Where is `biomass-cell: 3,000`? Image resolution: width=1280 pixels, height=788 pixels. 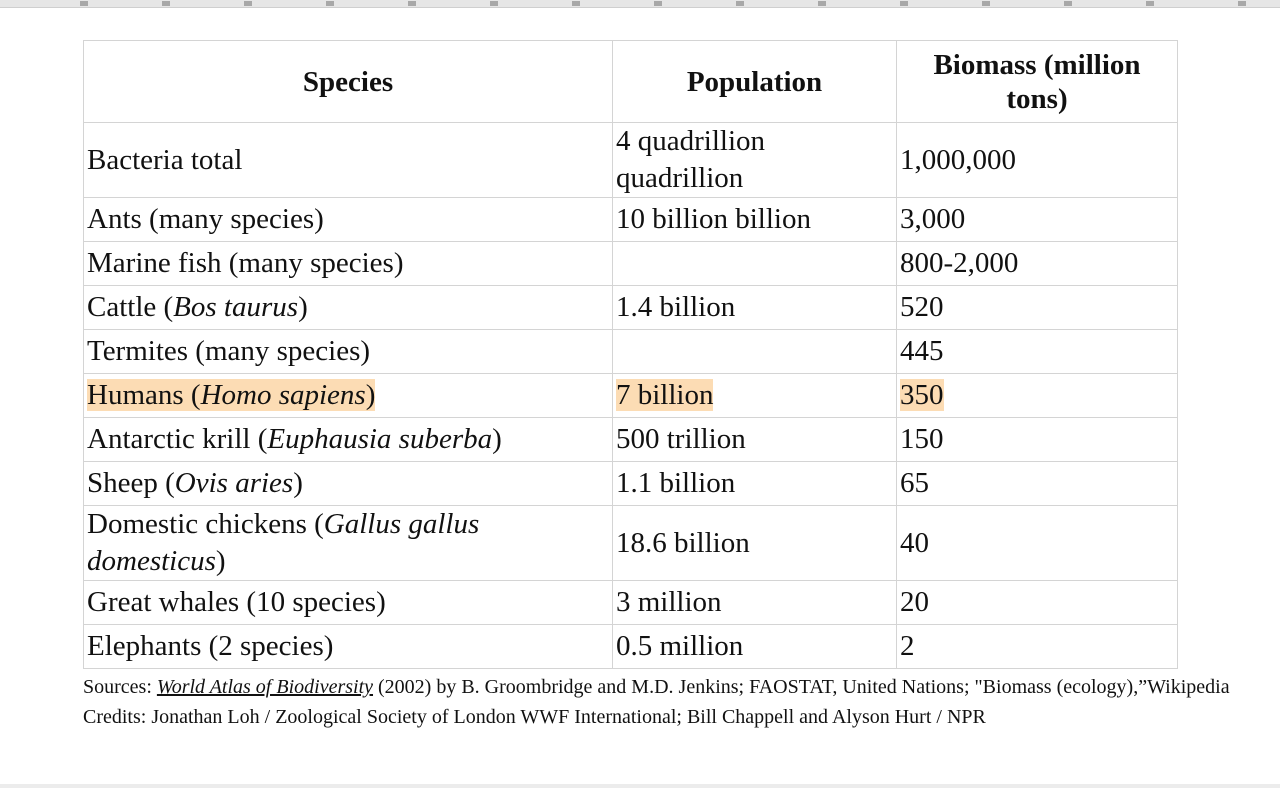 biomass-cell: 3,000 is located at coordinates (1037, 219).